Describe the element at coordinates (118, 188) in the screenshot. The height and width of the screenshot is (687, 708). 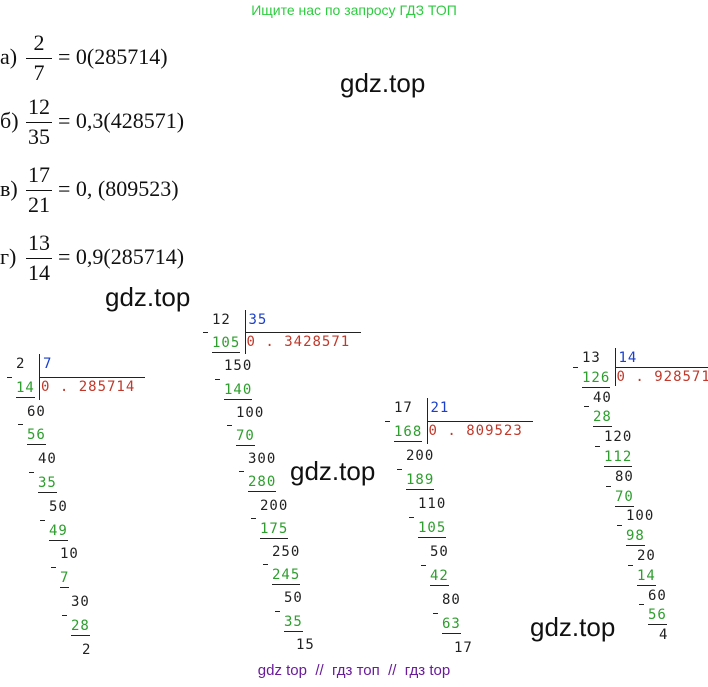
I see `eq-result: = 0, (809523)` at that location.